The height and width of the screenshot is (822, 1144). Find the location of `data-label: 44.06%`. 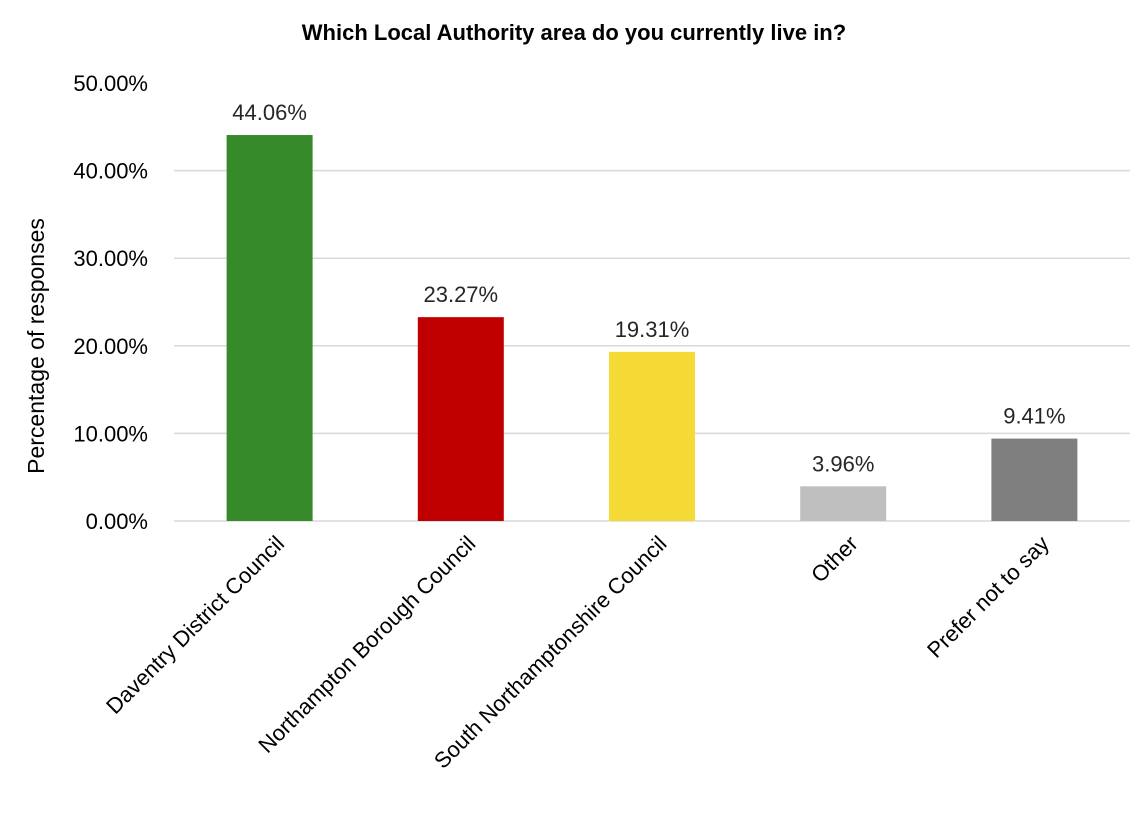

data-label: 44.06% is located at coordinates (269, 112).